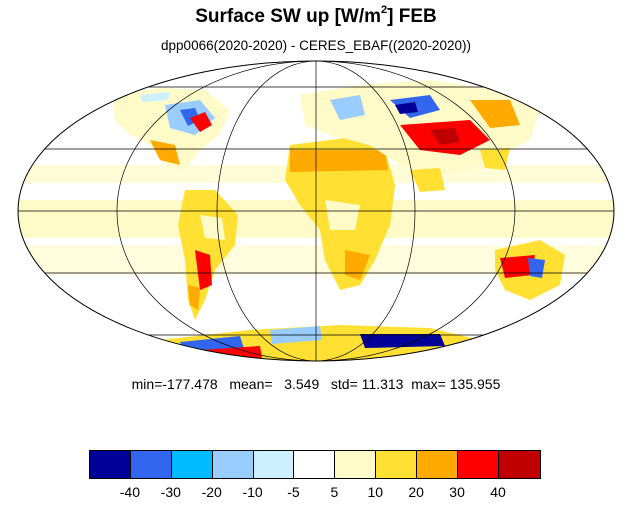 The width and height of the screenshot is (632, 505). I want to click on colorbar-label: 5, so click(334, 492).